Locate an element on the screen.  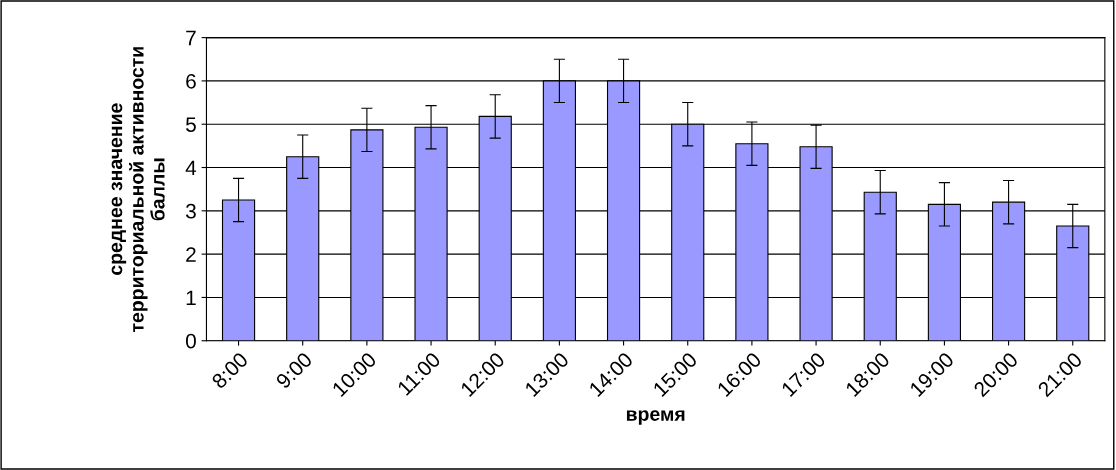
y-axis-title: среднее значение территориальной активности баллы is located at coordinates (138, 189).